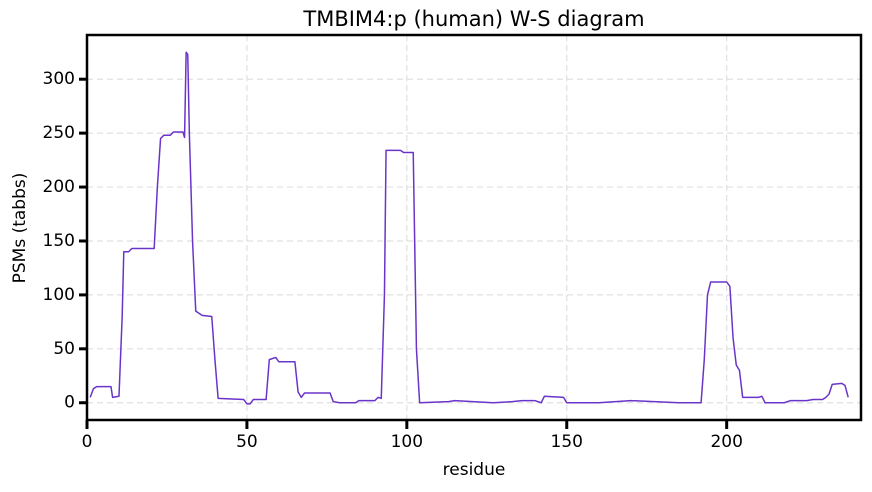  What do you see at coordinates (59, 241) in the screenshot?
I see `y-tick-label: 150` at bounding box center [59, 241].